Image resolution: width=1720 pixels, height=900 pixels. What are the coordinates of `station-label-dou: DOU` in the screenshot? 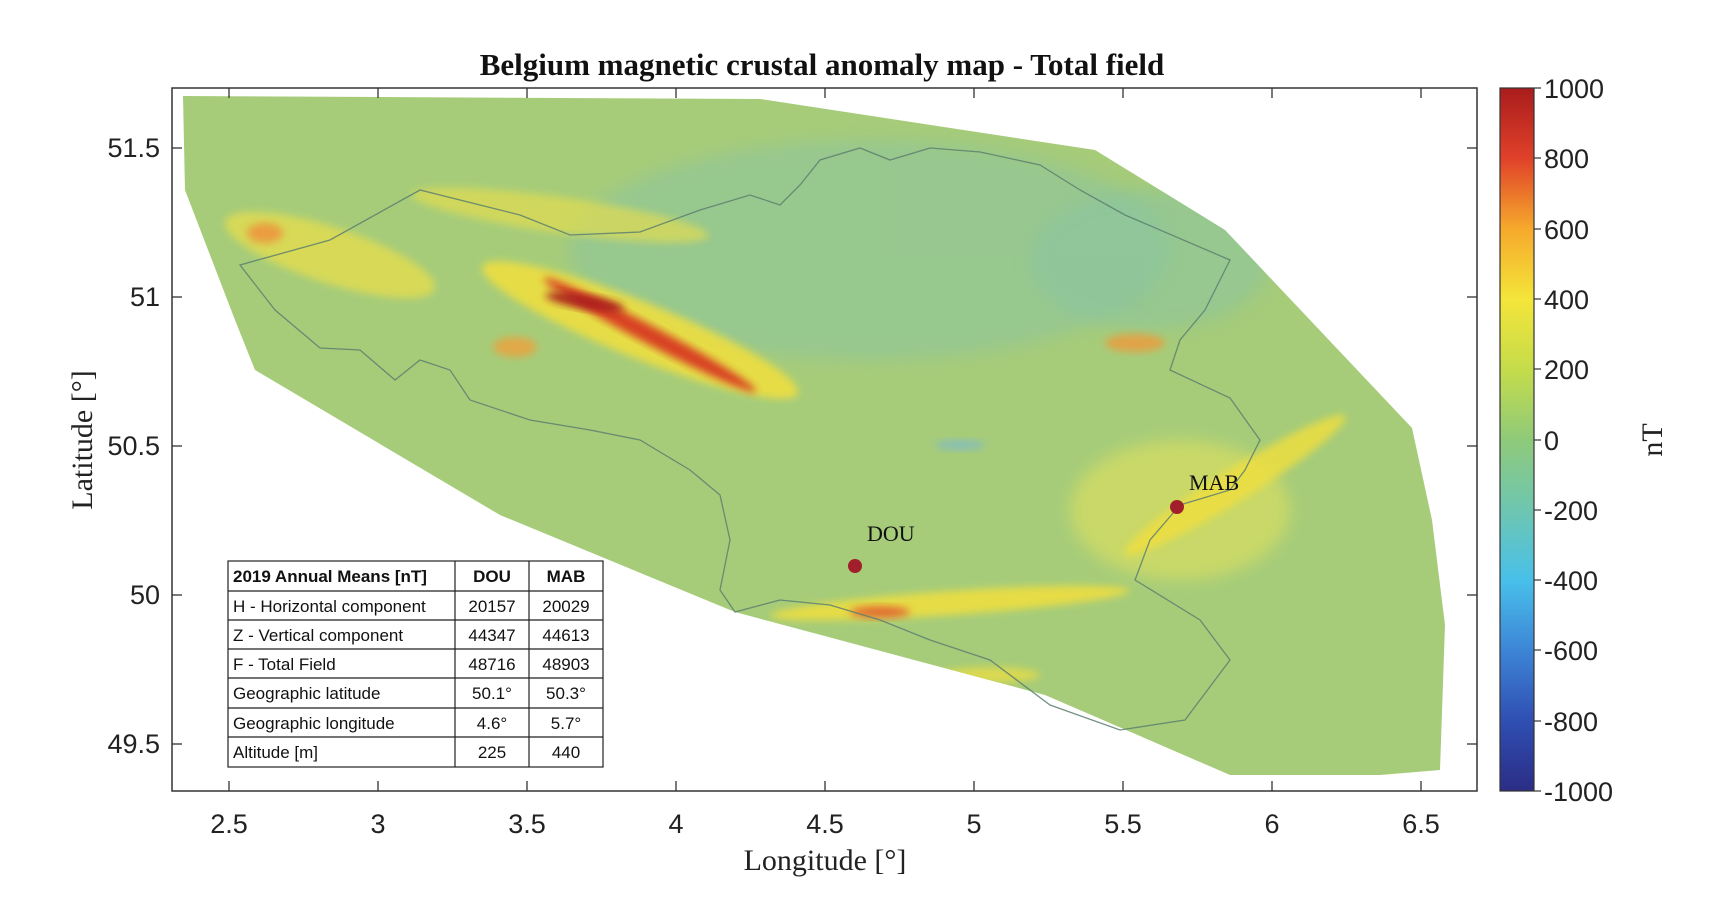 It's located at (891, 533).